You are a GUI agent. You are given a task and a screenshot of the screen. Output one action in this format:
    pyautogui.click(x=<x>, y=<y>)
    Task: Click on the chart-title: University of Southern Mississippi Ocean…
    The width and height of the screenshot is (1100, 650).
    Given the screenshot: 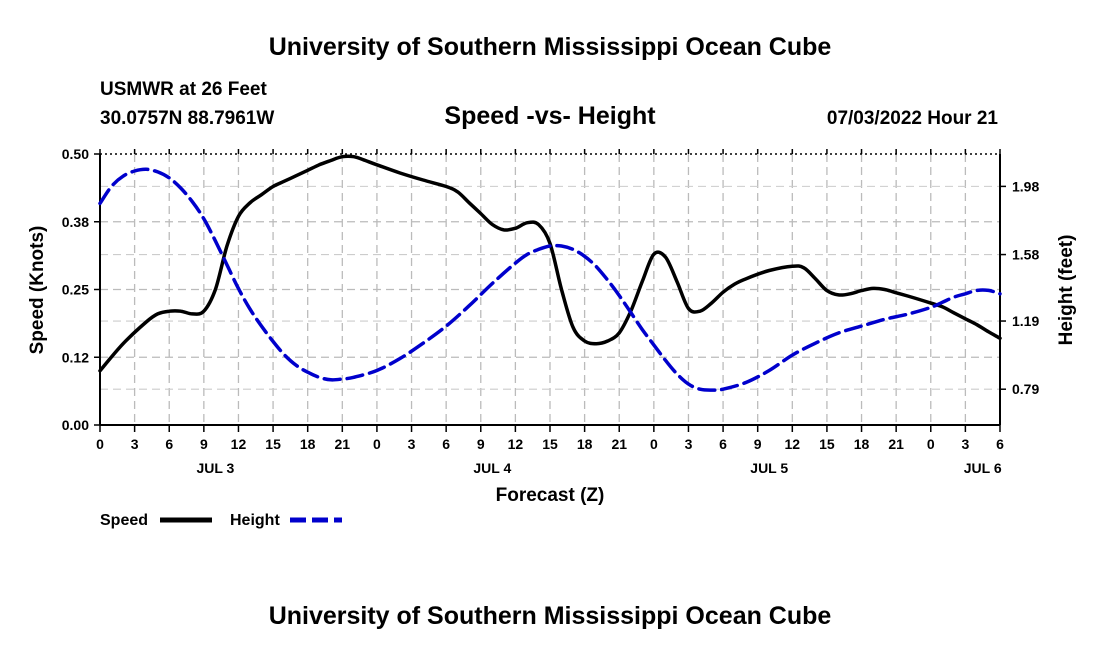 What is the action you would take?
    pyautogui.click(x=550, y=47)
    